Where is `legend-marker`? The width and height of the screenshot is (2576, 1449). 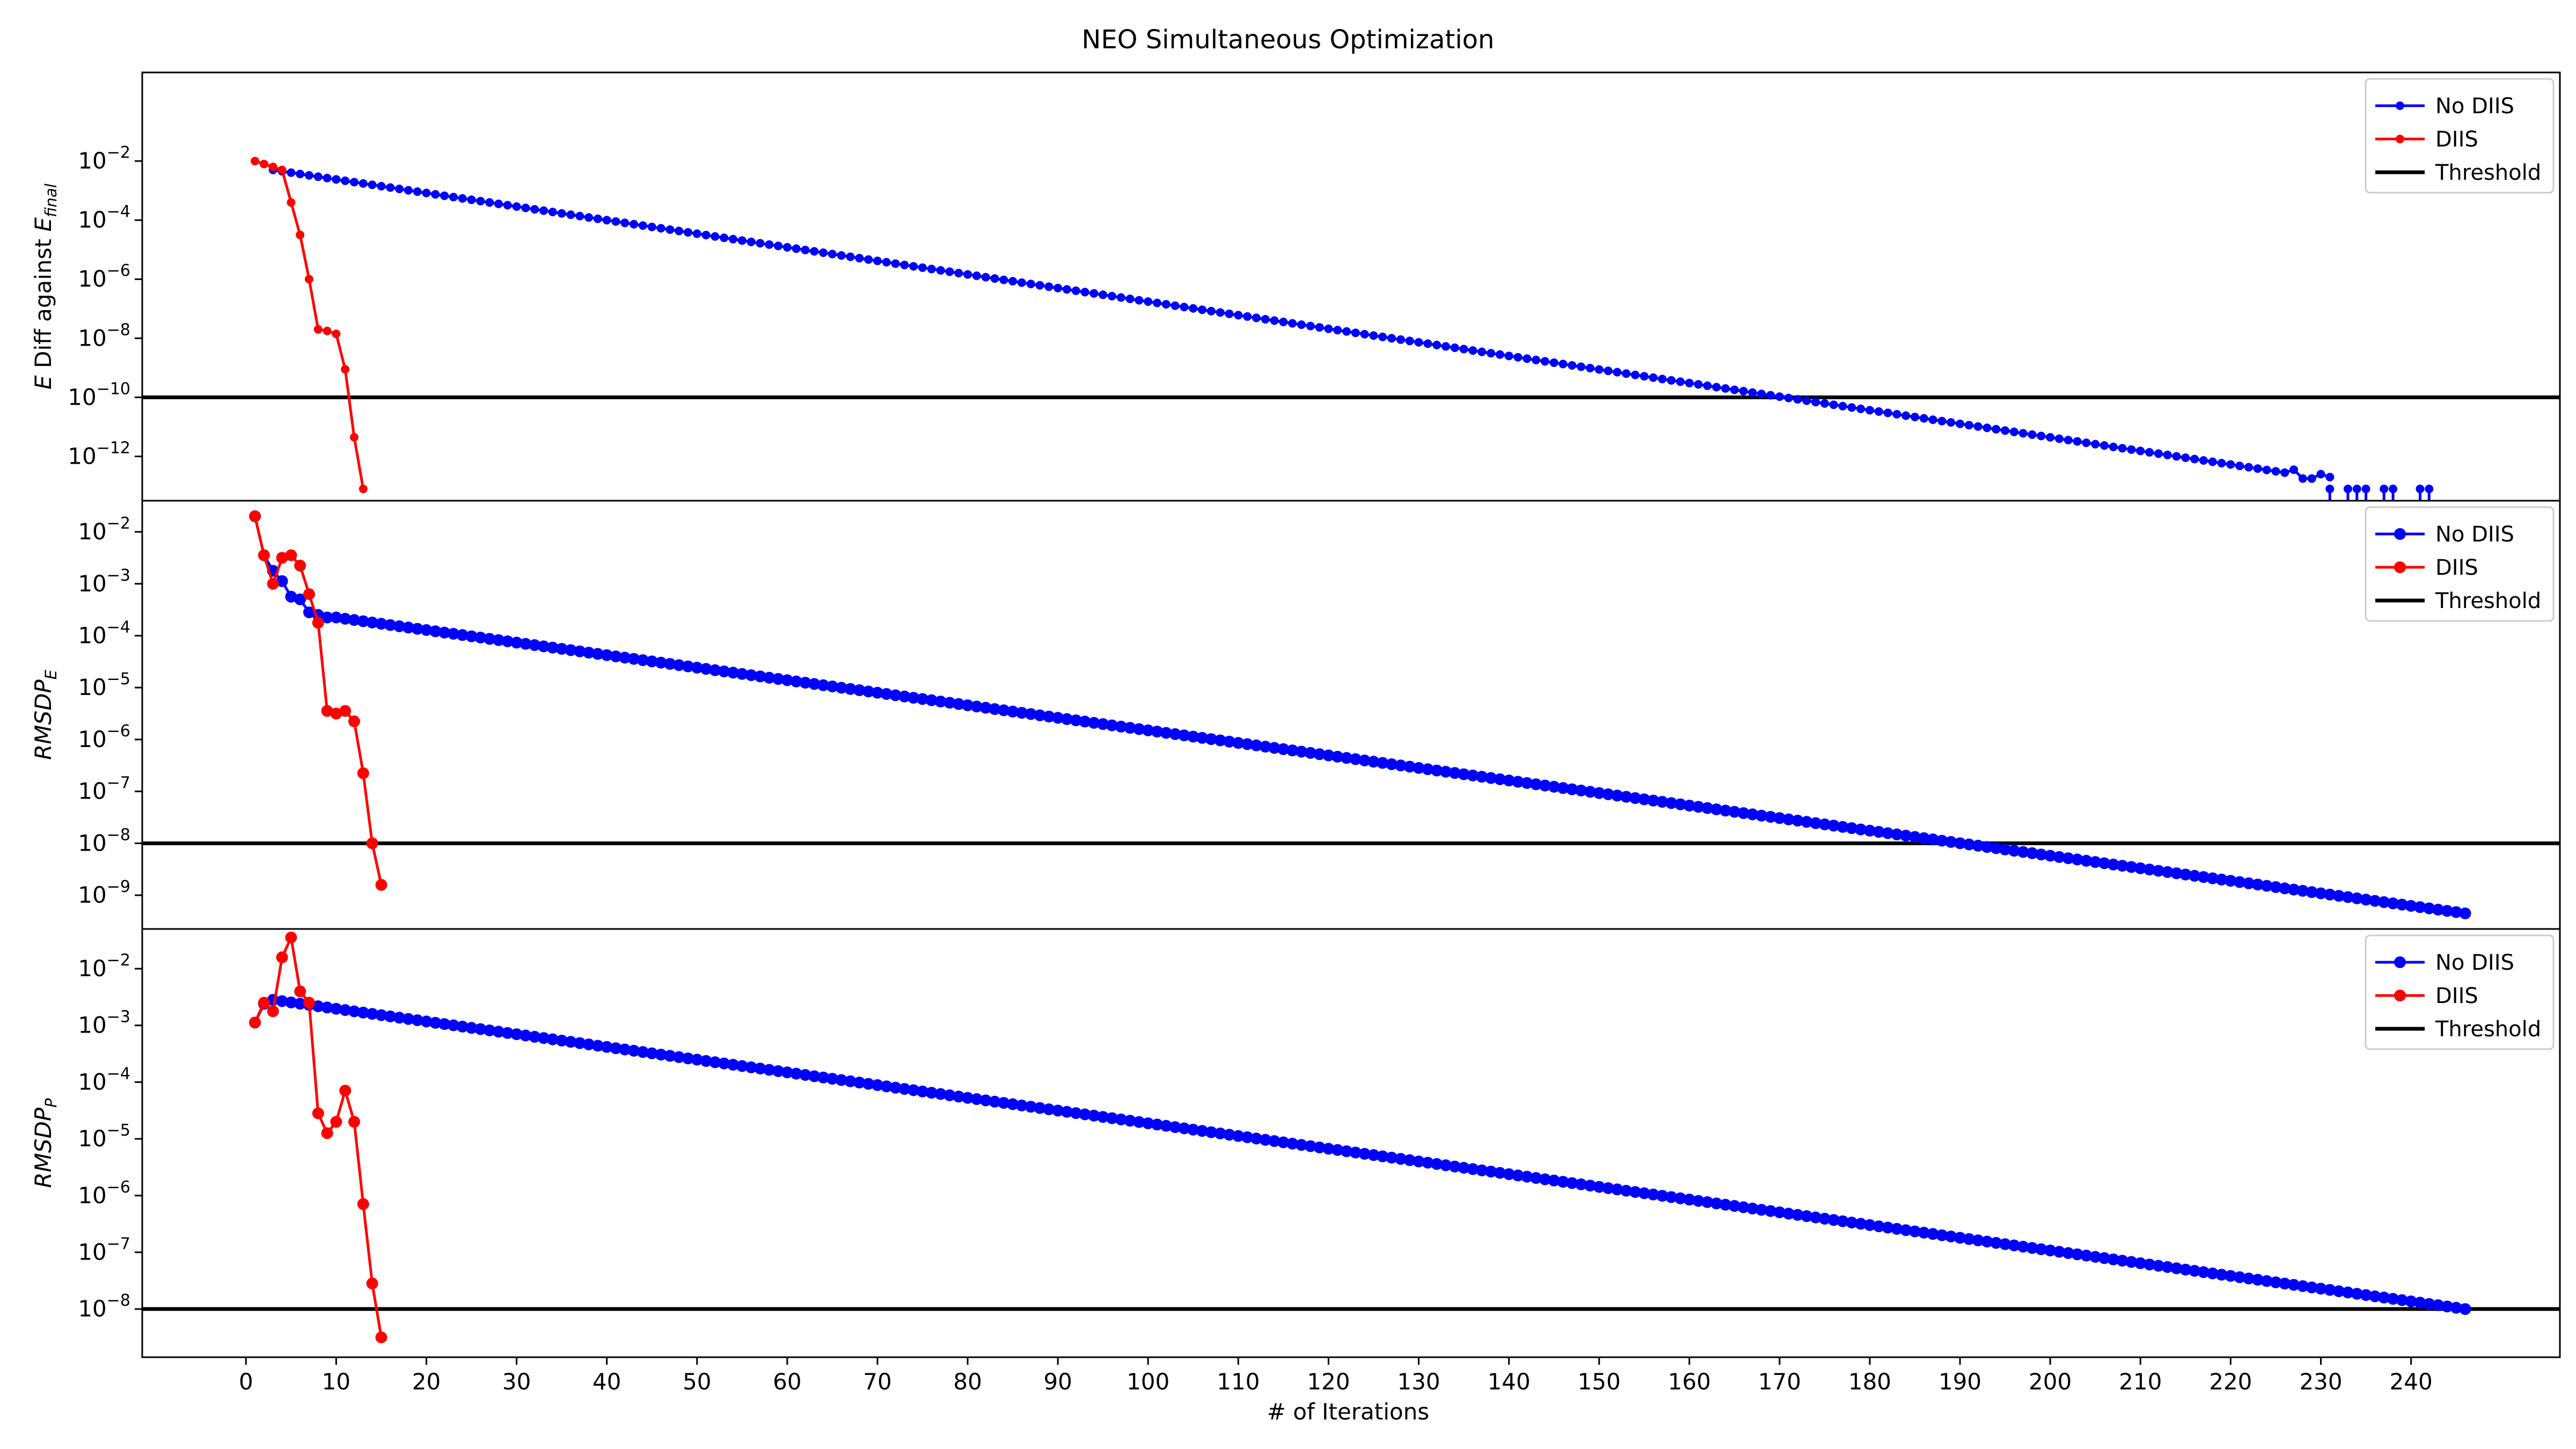 legend-marker is located at coordinates (2400, 995).